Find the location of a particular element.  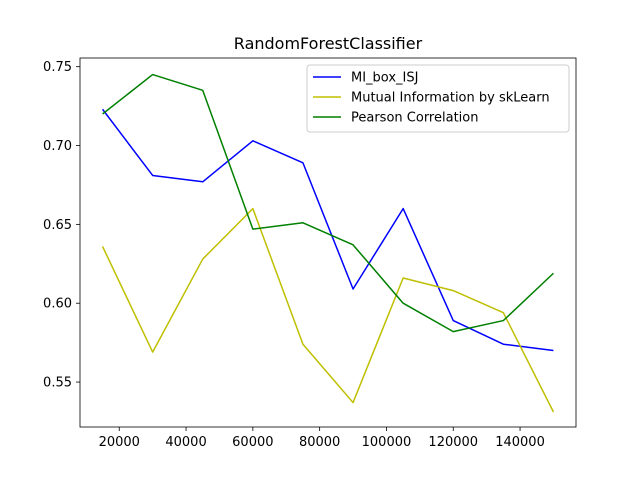

y-axis: 0.55 0.60 0.65 0.70 0.75 is located at coordinates (61, 225).